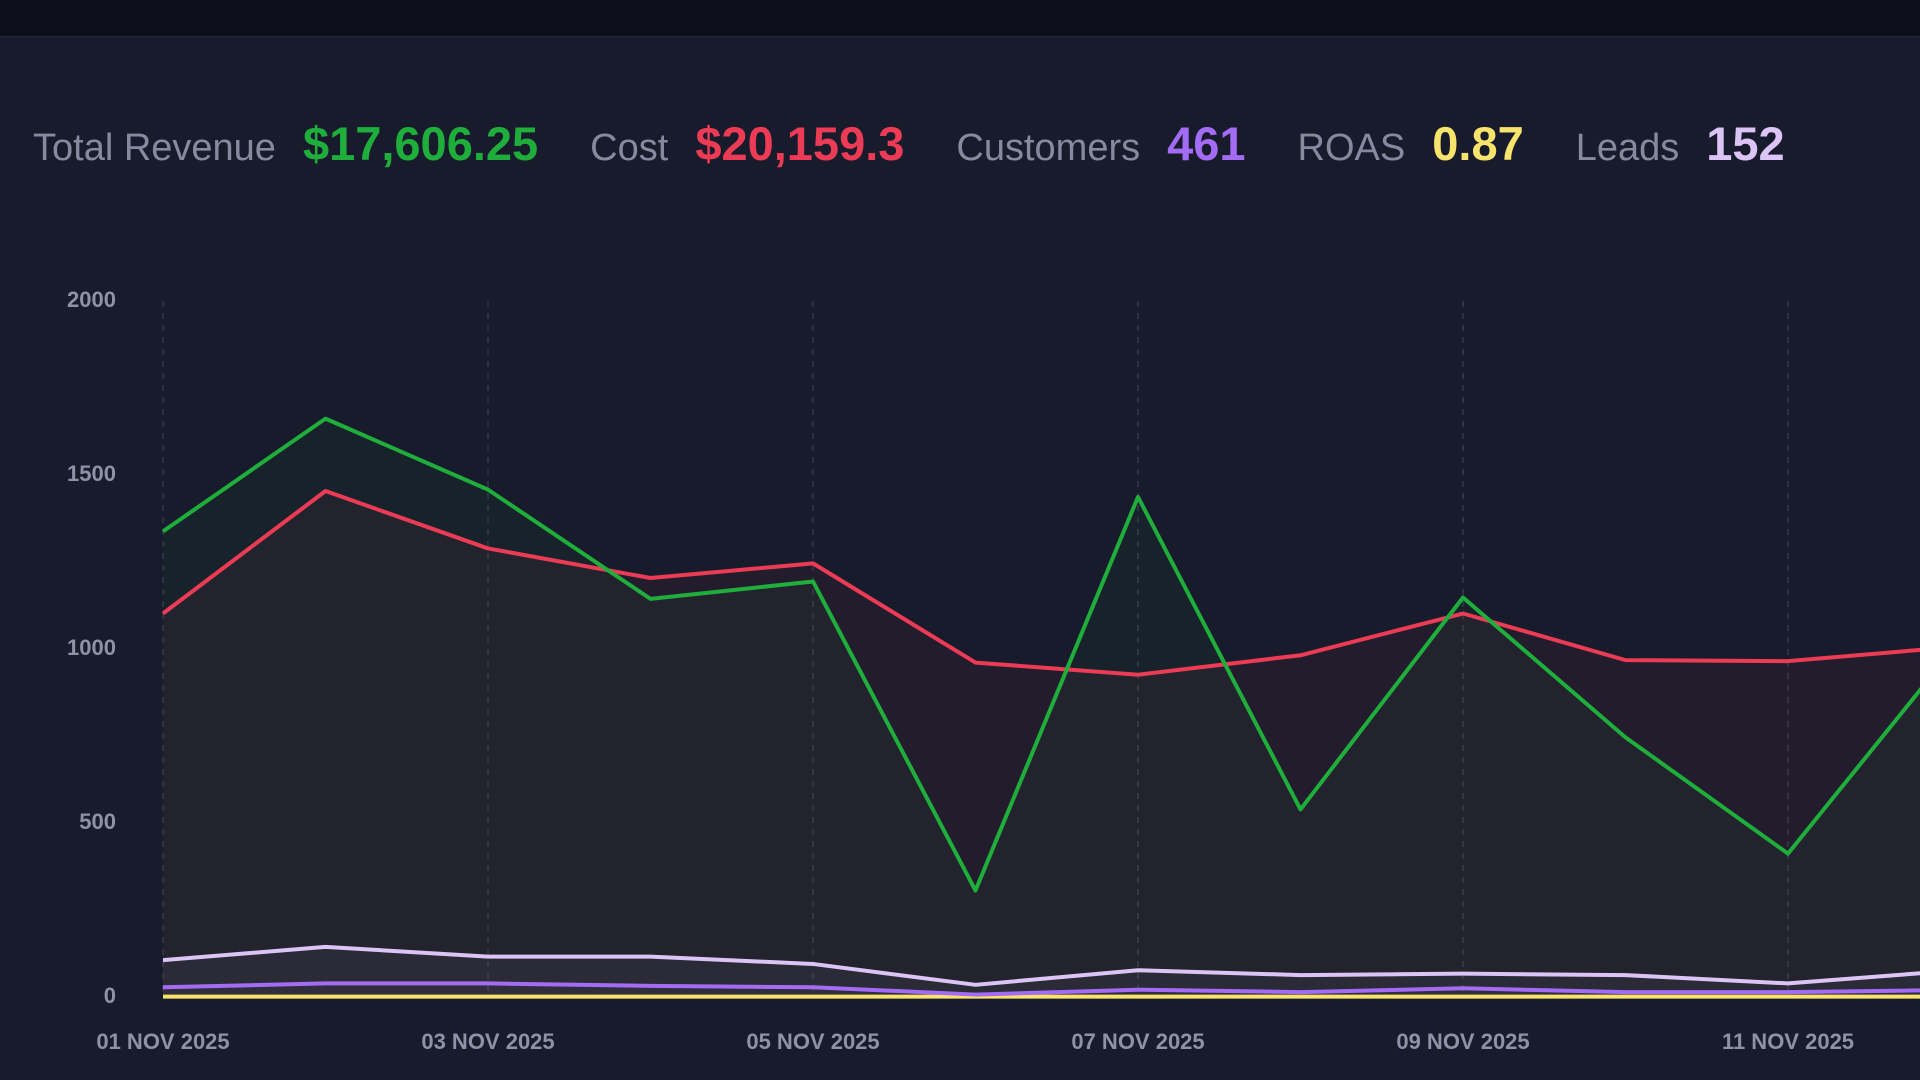 The width and height of the screenshot is (1920, 1080). I want to click on kpi-value: 0.87, so click(1478, 143).